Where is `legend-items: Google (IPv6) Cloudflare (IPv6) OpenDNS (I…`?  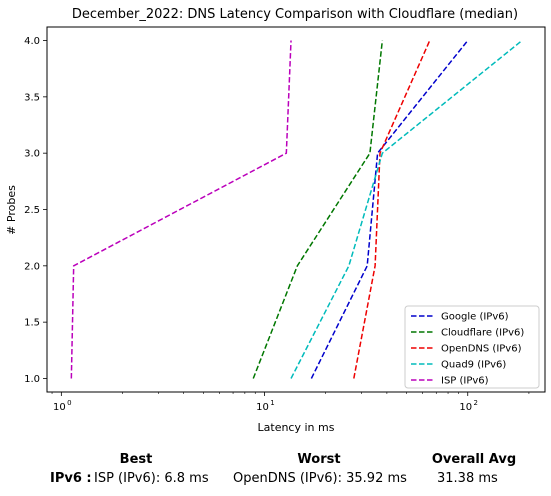
legend-items: Google (IPv6) Cloudflare (IPv6) OpenDNS (I… is located at coordinates (467, 349).